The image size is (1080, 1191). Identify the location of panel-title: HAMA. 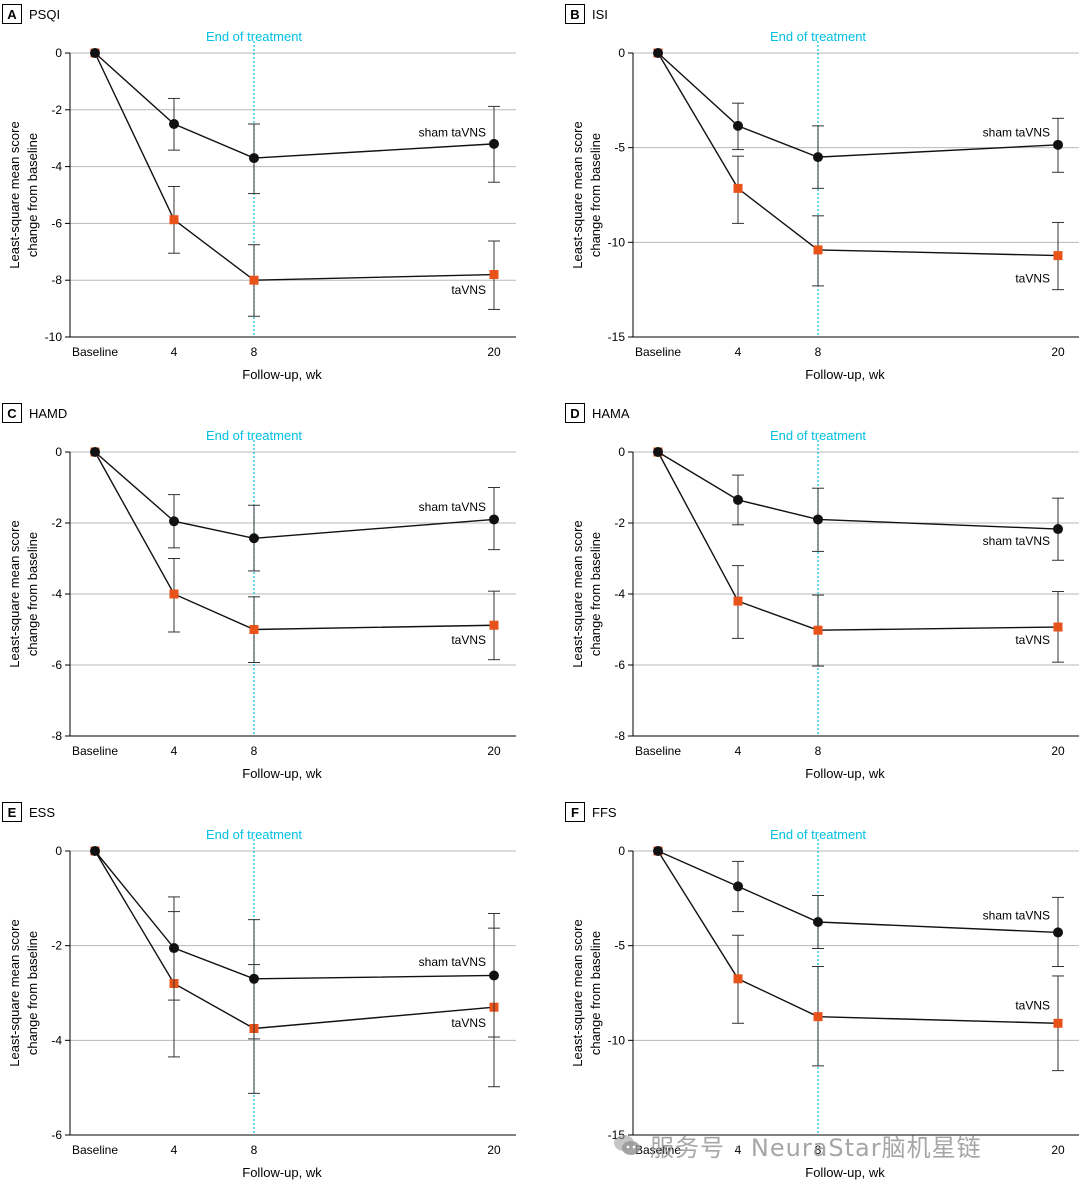
(611, 413).